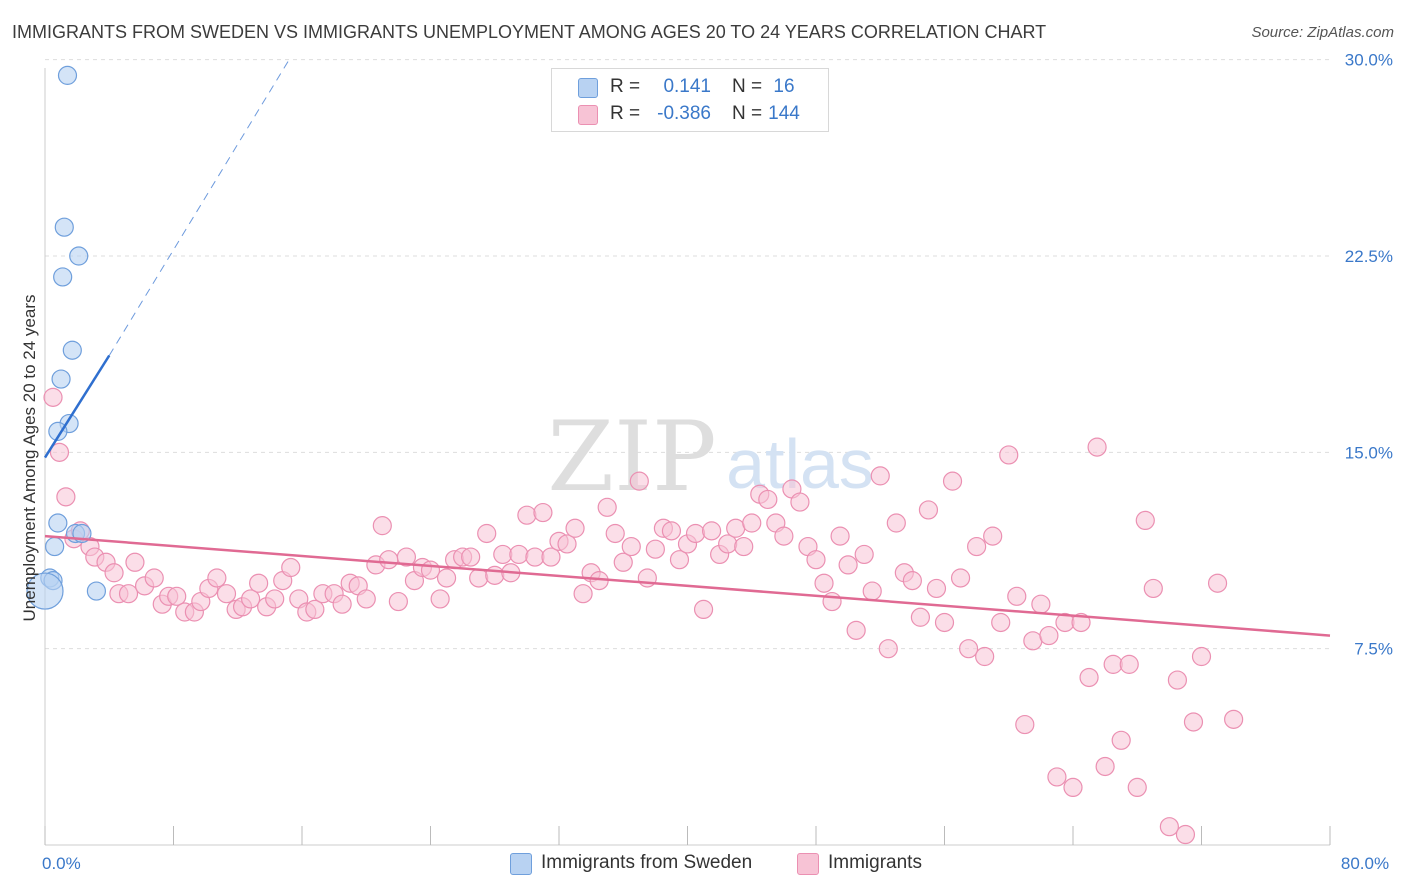 The height and width of the screenshot is (892, 1406). Describe the element at coordinates (687, 86) in the screenshot. I see `legend-r-value: 0.141` at that location.